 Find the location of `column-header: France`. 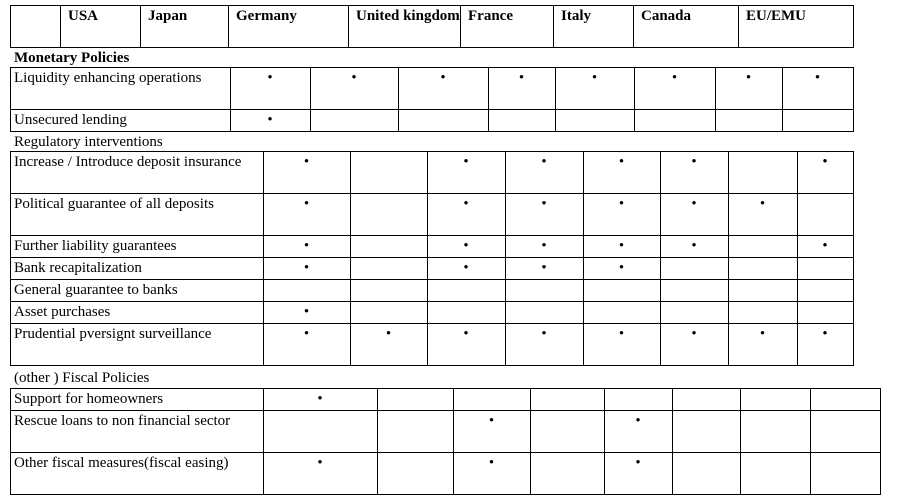

column-header: France is located at coordinates (490, 16).